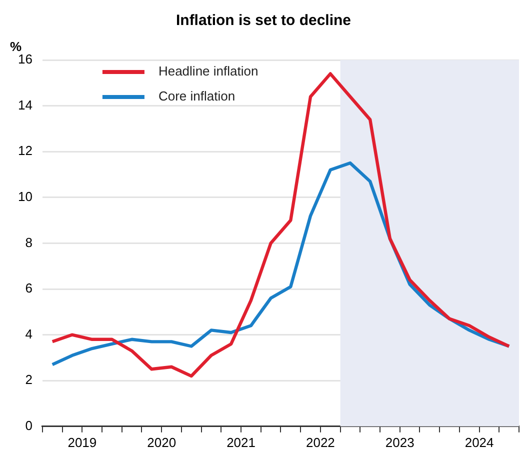  What do you see at coordinates (320, 442) in the screenshot?
I see `x-tick-label: 2022` at bounding box center [320, 442].